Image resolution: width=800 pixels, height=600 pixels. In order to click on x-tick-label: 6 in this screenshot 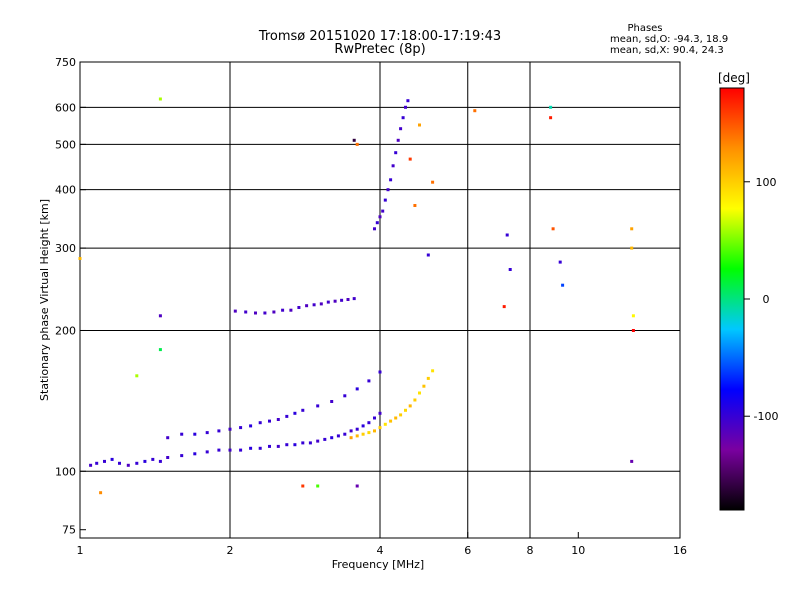, I will do `click(467, 550)`.